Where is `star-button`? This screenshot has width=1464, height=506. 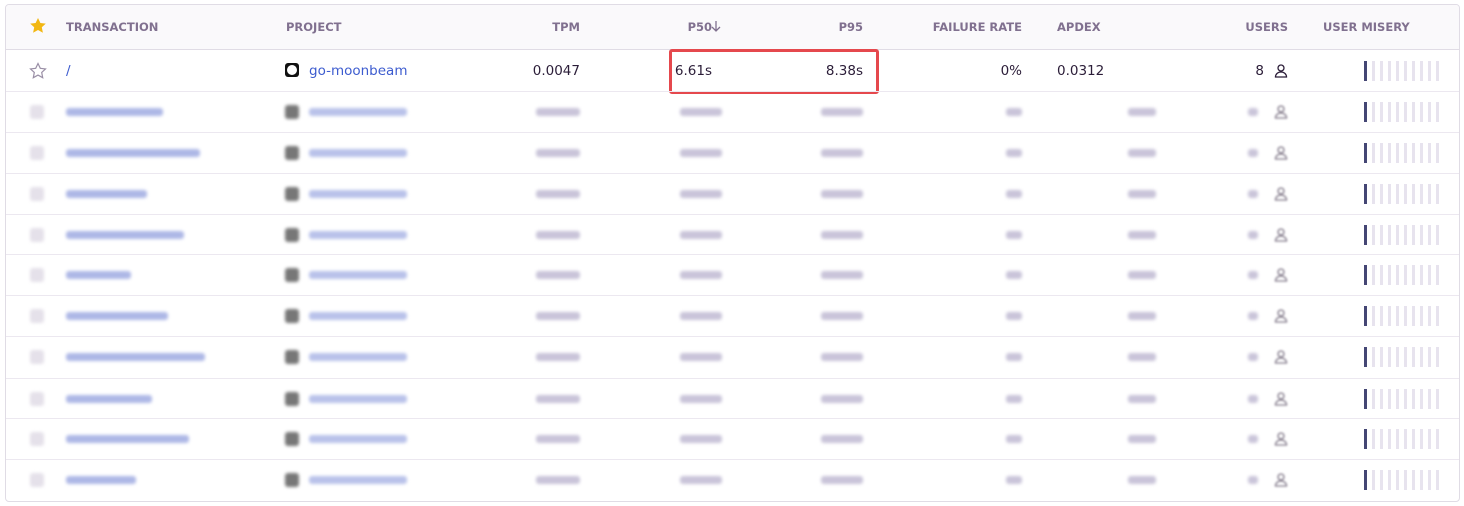 star-button is located at coordinates (38, 71).